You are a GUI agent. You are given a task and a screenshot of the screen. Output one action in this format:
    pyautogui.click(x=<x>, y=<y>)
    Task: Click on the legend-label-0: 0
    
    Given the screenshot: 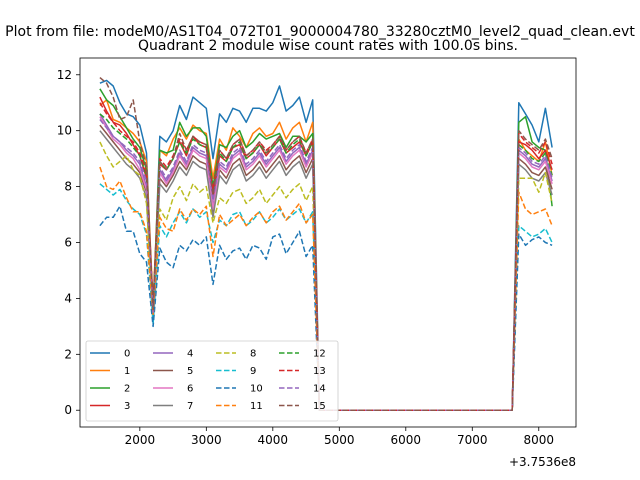 What is the action you would take?
    pyautogui.click(x=127, y=354)
    